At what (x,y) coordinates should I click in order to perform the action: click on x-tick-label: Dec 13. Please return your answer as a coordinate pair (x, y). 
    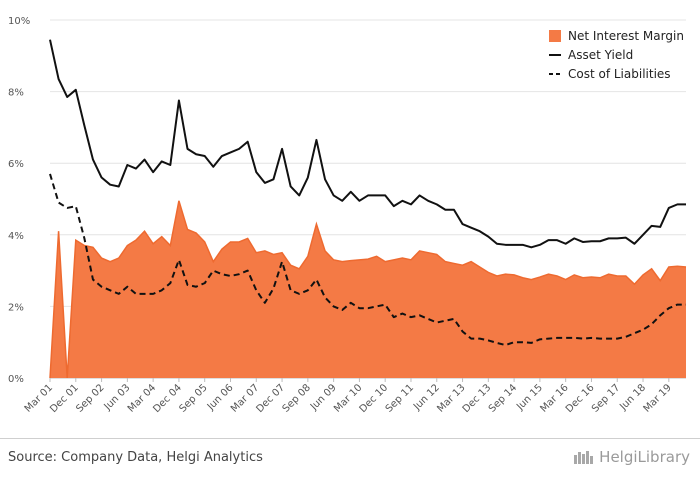
    Looking at the image, I should click on (477, 398).